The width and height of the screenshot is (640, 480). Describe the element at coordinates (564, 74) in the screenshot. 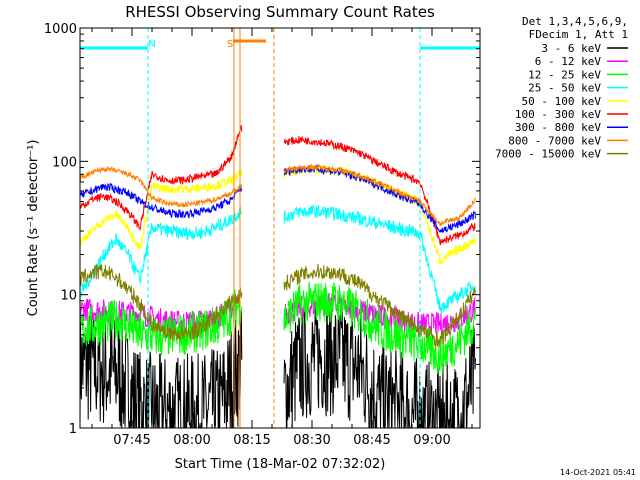

I see `legend-entry-label: 12 - 25 keV` at that location.